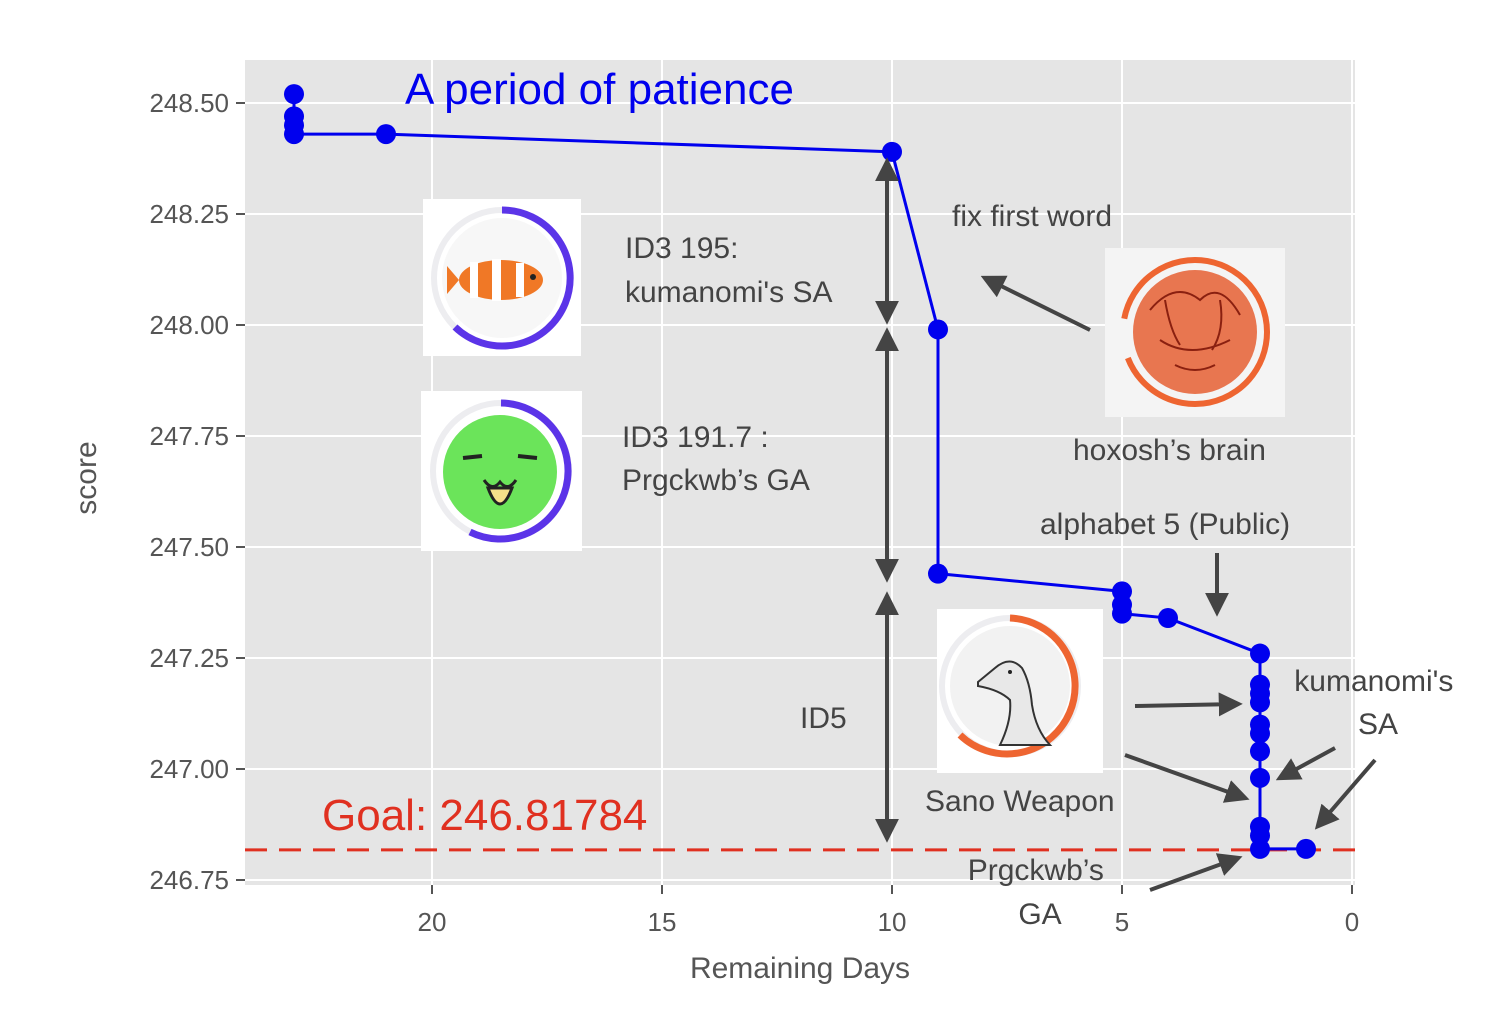  I want to click on sano-arrow-lower, so click(1187, 778).